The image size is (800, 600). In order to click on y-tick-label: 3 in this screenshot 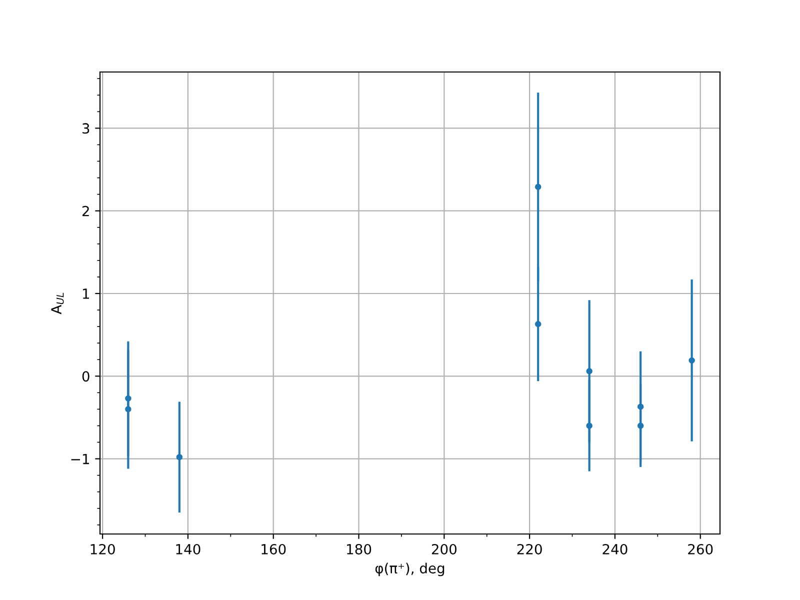, I will do `click(86, 128)`.